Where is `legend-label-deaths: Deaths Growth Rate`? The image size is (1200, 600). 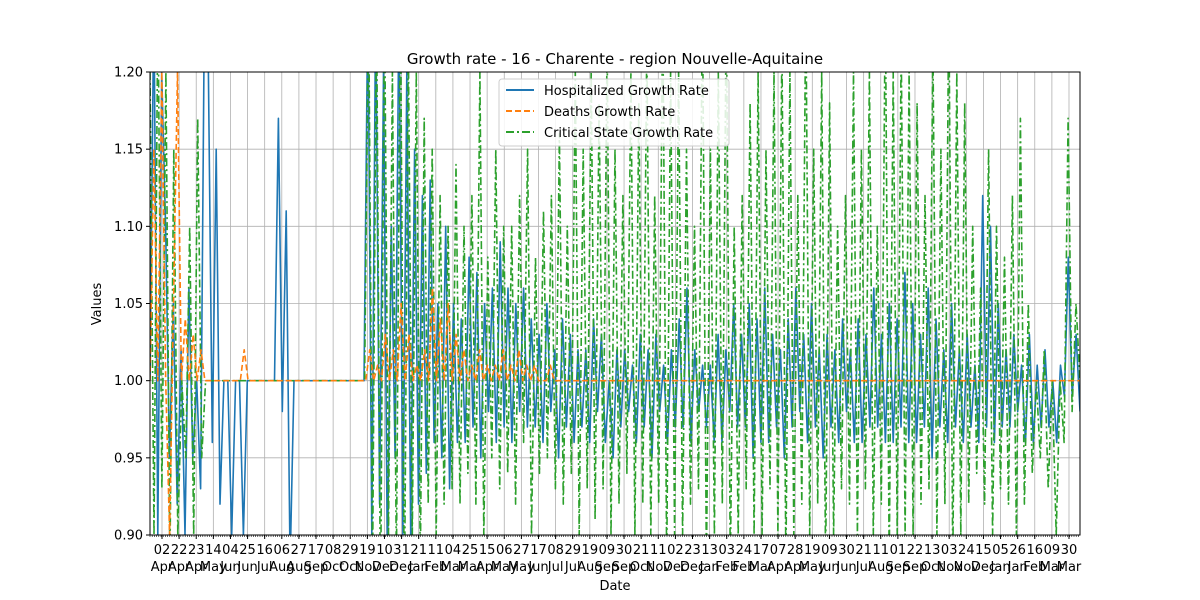 legend-label-deaths: Deaths Growth Rate is located at coordinates (609, 112).